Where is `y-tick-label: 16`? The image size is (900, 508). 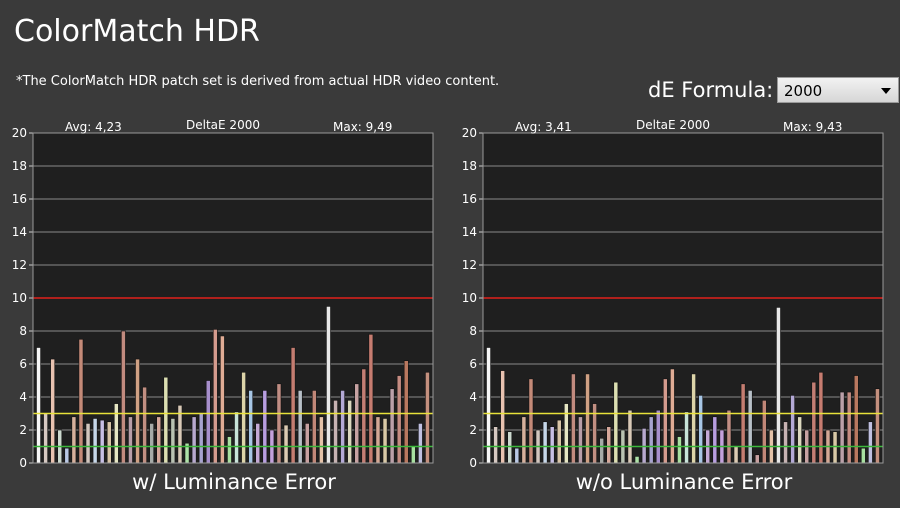 y-tick-label: 16 is located at coordinates (469, 199).